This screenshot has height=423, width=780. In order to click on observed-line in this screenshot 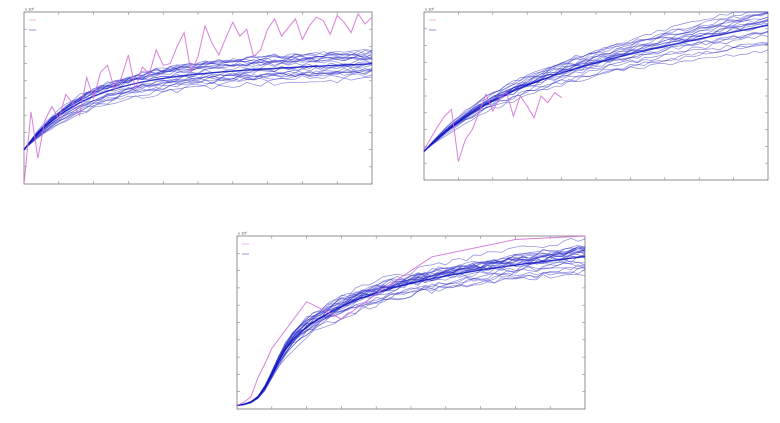, I will do `click(492, 126)`.